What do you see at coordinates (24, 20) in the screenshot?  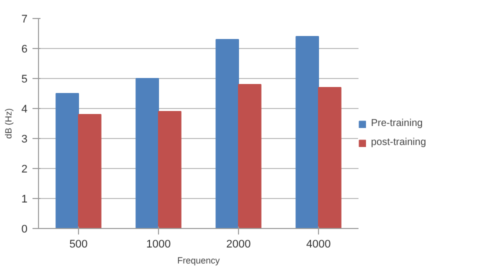 I see `y-tick-label: 7` at bounding box center [24, 20].